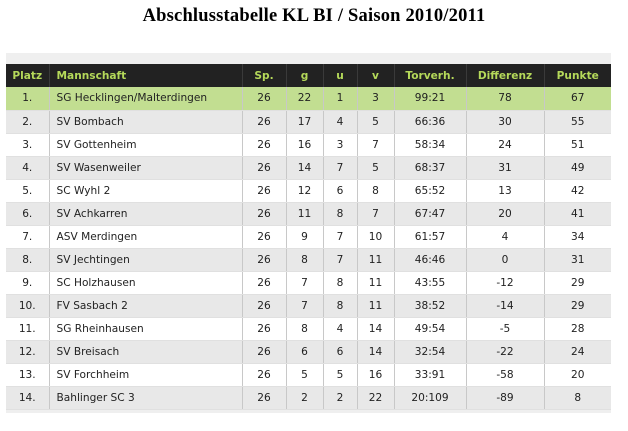  What do you see at coordinates (430, 283) in the screenshot?
I see `cell-torverhaeltnis: 43:55` at bounding box center [430, 283].